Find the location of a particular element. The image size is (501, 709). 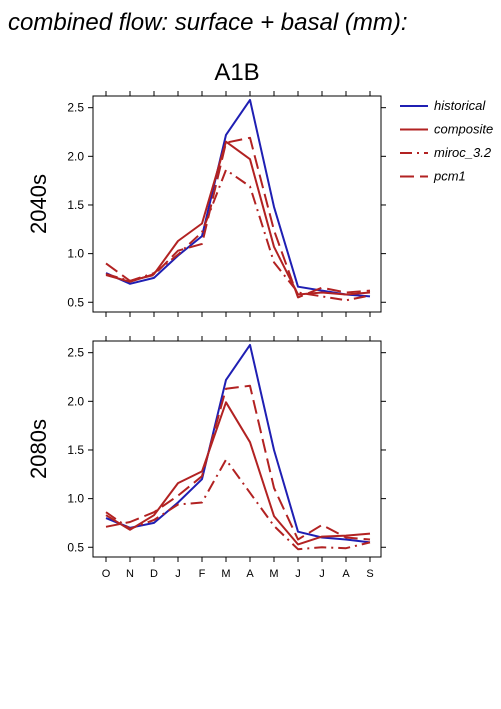

x-tick-label: D is located at coordinates (154, 574).